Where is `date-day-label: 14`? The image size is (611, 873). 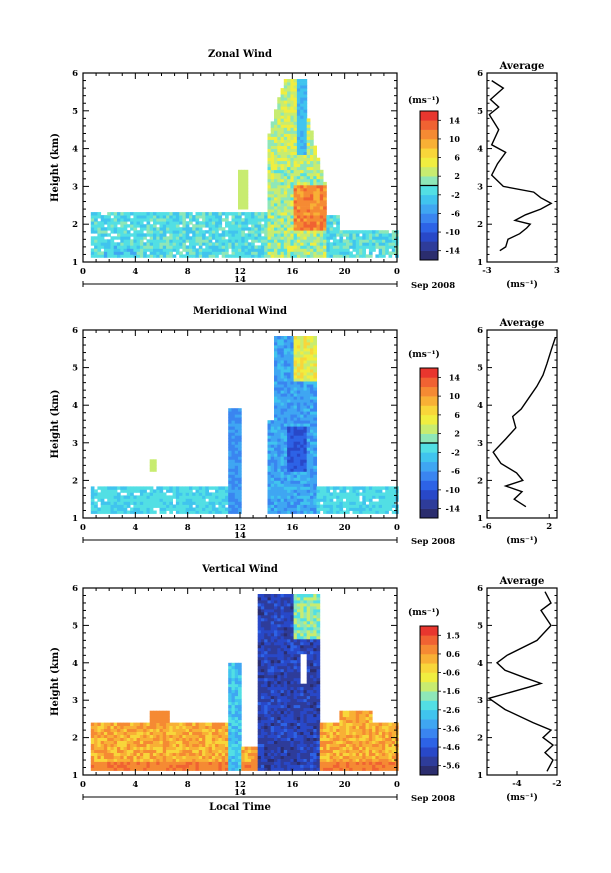
date-day-label: 14 is located at coordinates (240, 280).